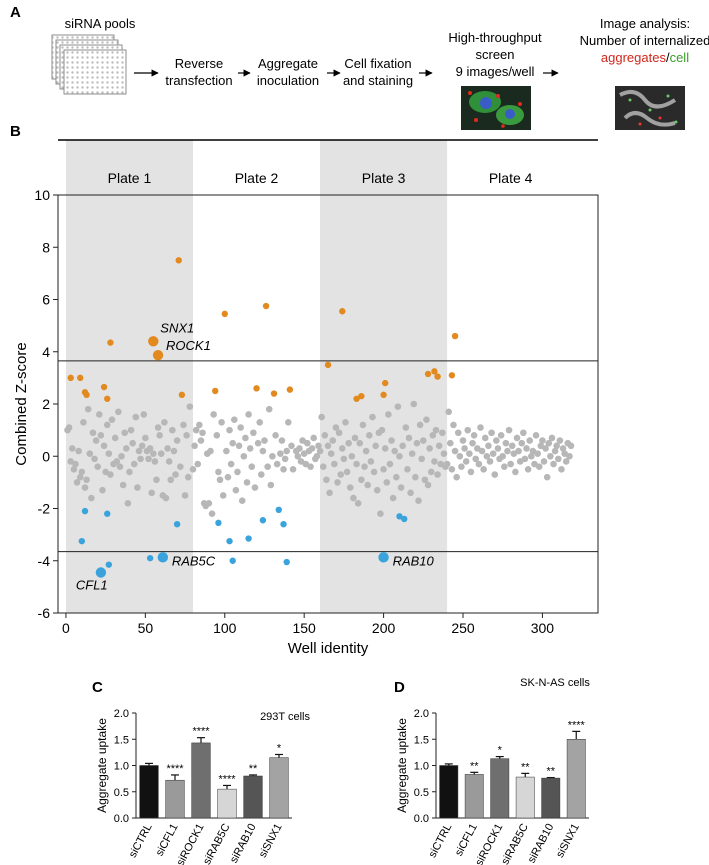 Image resolution: width=709 pixels, height=865 pixels. I want to click on x-tick-label: siCTRL, so click(441, 841).